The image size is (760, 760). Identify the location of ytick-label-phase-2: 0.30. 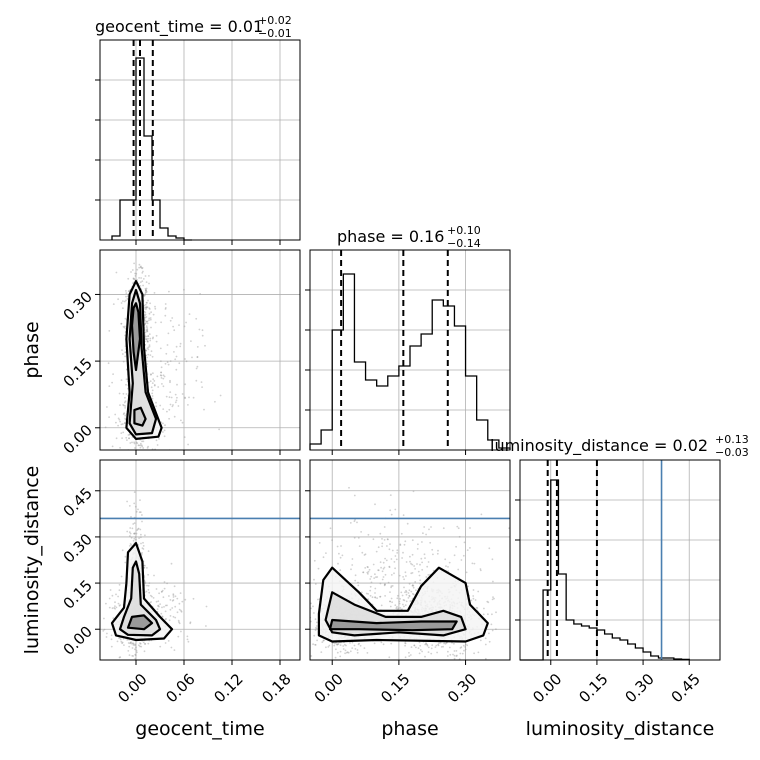
(78, 306).